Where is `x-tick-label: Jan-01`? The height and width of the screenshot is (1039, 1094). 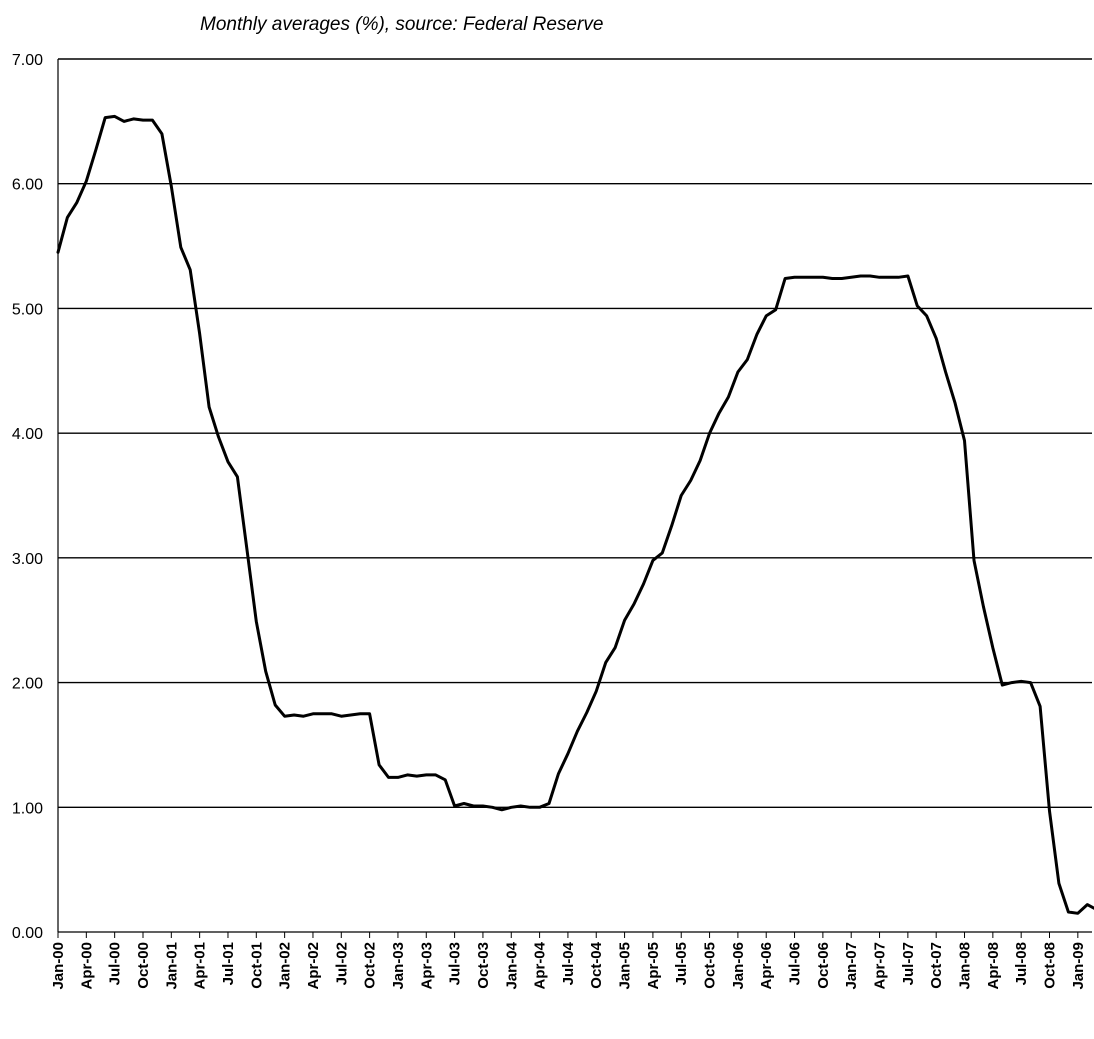
x-tick-label: Jan-01 is located at coordinates (171, 966).